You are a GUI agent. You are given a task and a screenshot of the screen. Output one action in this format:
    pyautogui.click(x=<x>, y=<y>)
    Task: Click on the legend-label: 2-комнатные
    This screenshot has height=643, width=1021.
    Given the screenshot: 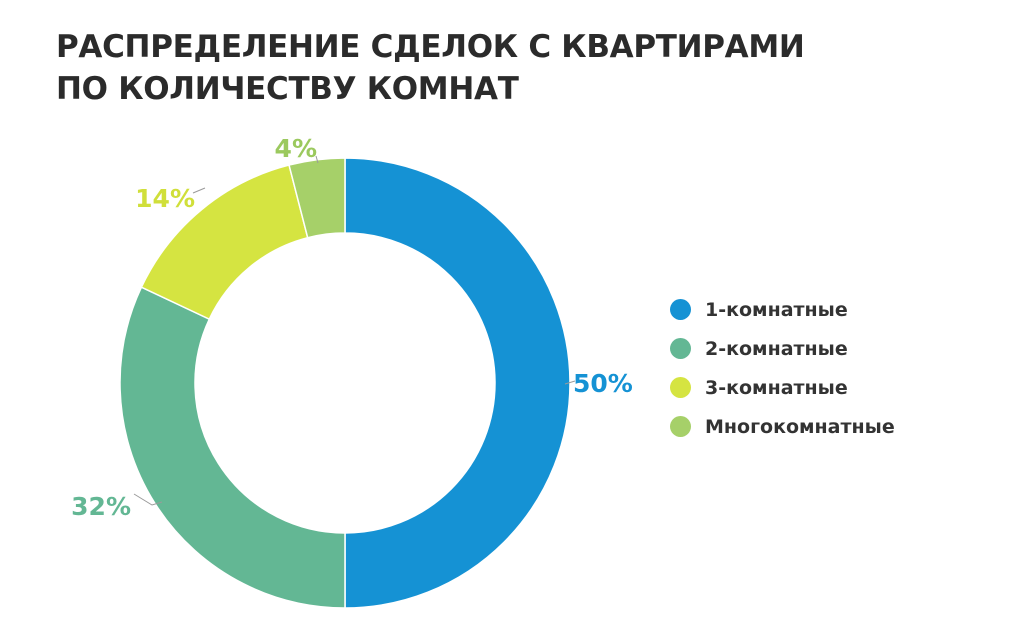 What is the action you would take?
    pyautogui.click(x=776, y=348)
    